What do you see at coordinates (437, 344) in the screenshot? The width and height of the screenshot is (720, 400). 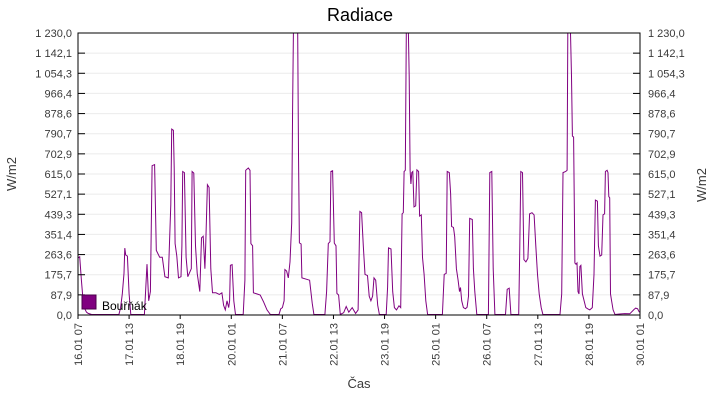 I see `x-axis-tick-label: 25.01 01` at bounding box center [437, 344].